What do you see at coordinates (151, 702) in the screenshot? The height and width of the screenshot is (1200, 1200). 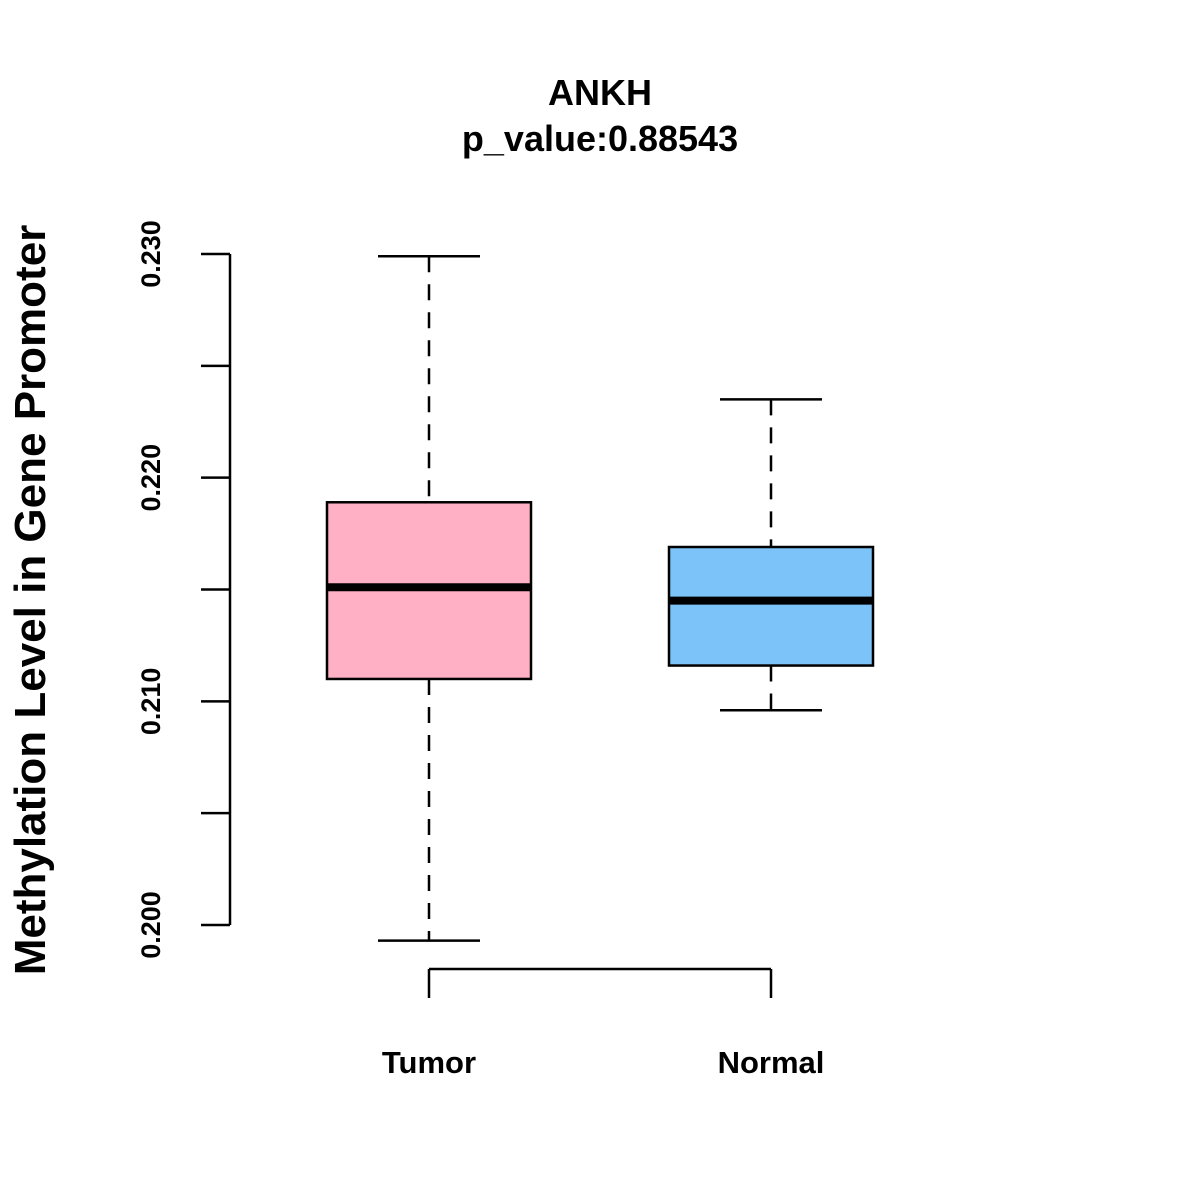 I see `y-tick-label: 0.210` at bounding box center [151, 702].